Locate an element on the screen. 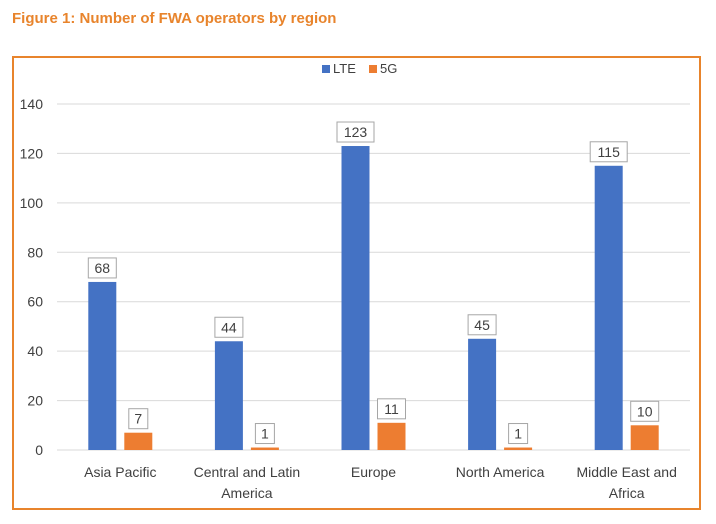 The width and height of the screenshot is (716, 524). data-label: 68 is located at coordinates (103, 268).